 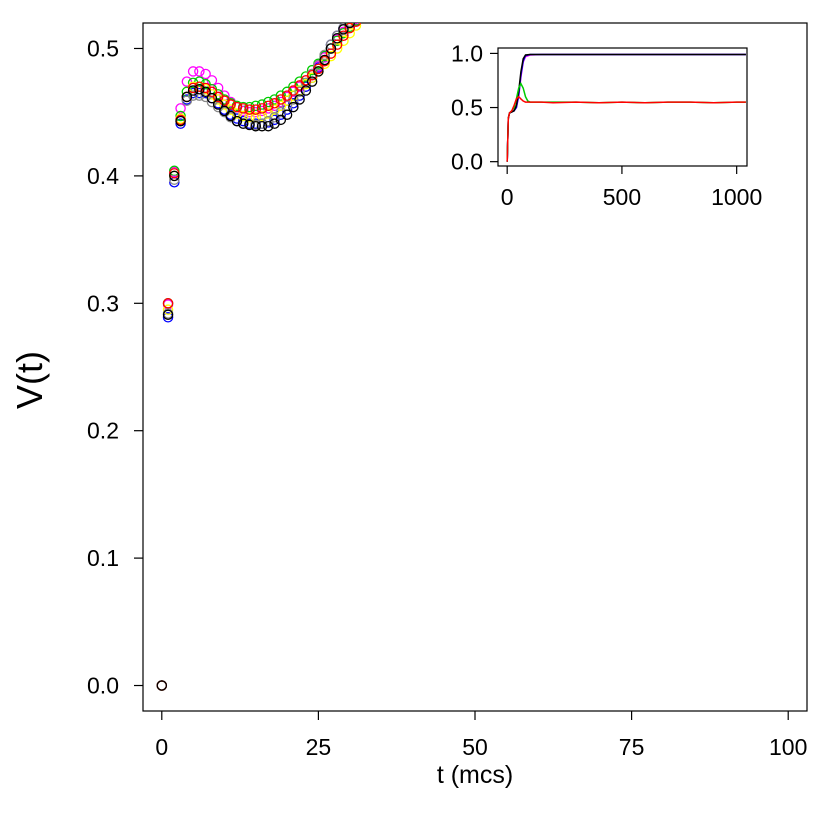 I want to click on main-x-tick-label: 50, so click(x=475, y=747).